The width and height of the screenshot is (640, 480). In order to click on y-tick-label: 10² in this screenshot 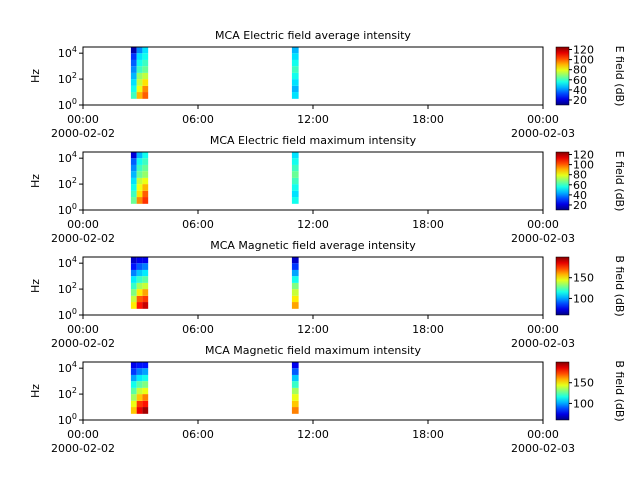, I will do `click(67, 393)`.